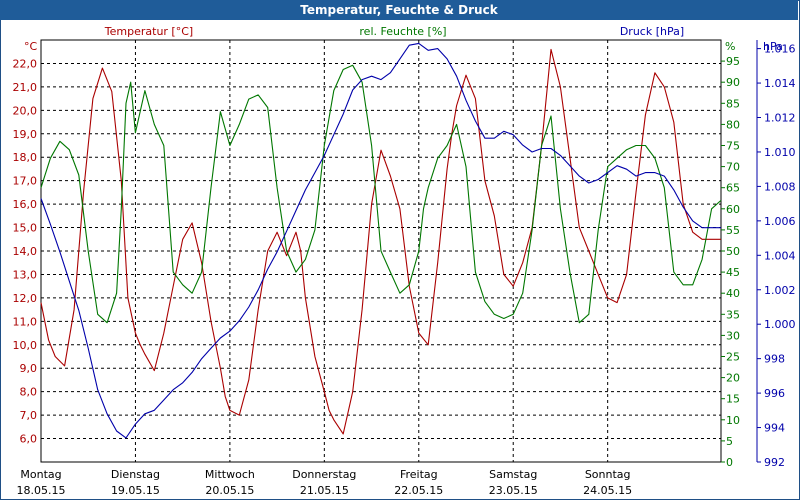  I want to click on pressure-tick: 1.014, so click(780, 83).